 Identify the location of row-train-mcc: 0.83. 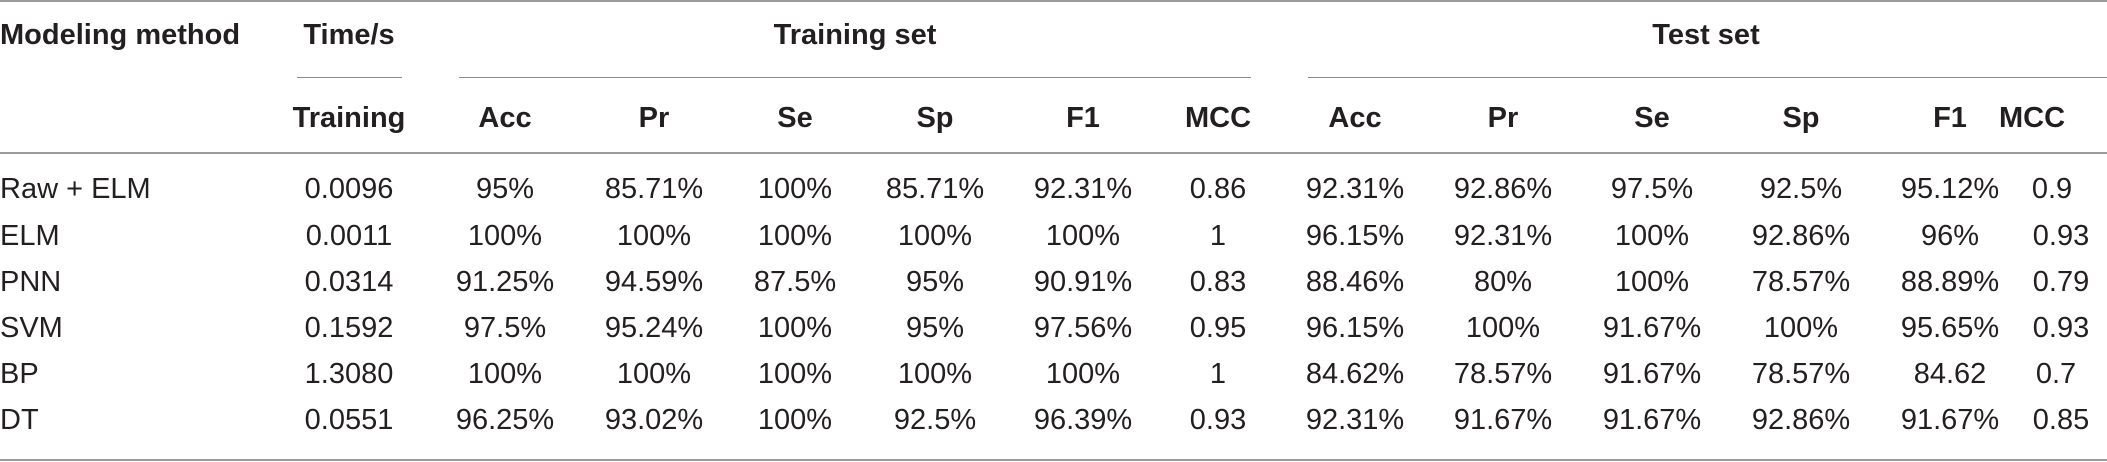
(1218, 282).